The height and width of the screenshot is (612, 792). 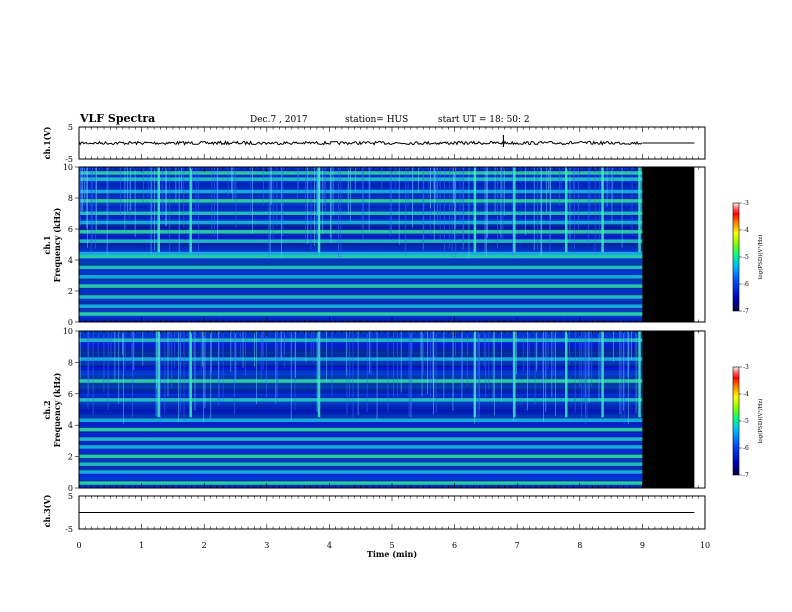 What do you see at coordinates (117, 118) in the screenshot?
I see `figure-title: VLF Spectra` at bounding box center [117, 118].